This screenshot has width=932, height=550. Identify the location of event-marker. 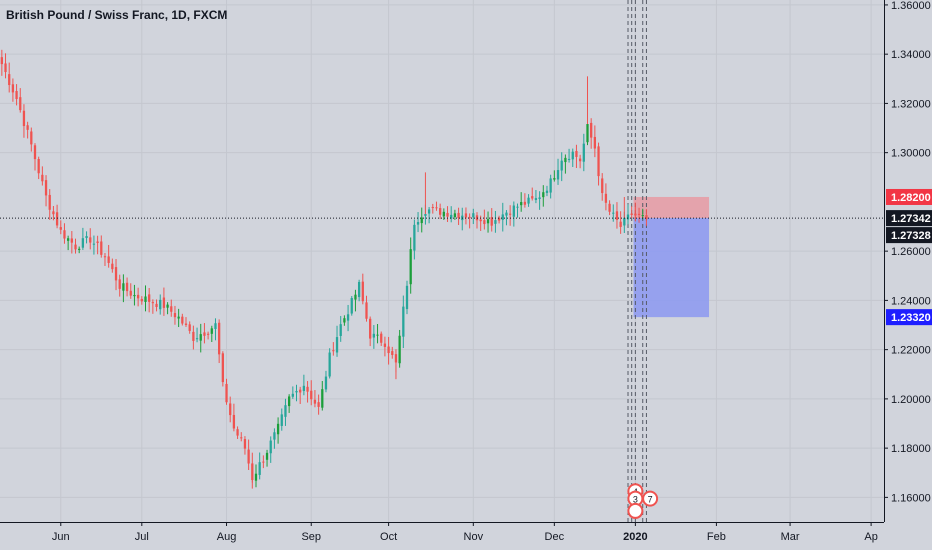
(635, 510).